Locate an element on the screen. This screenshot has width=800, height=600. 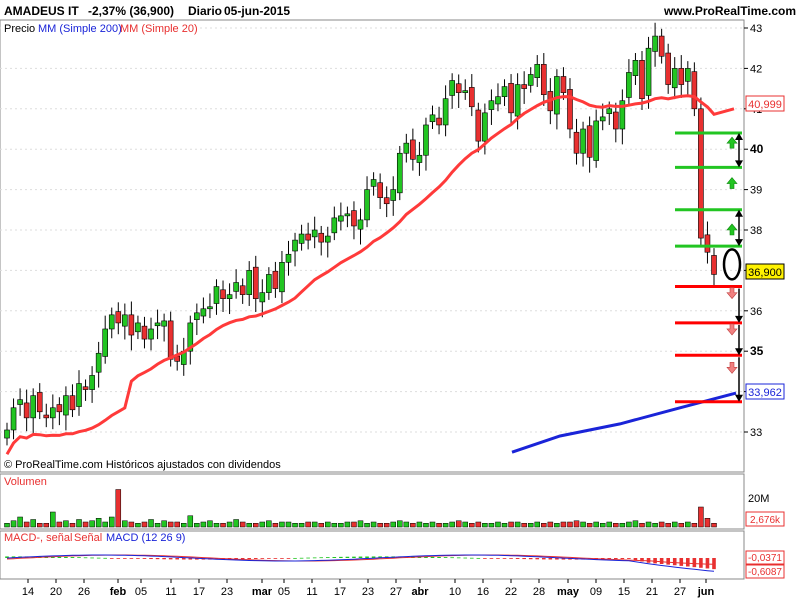
x-tick-label: 10 is located at coordinates (455, 592).